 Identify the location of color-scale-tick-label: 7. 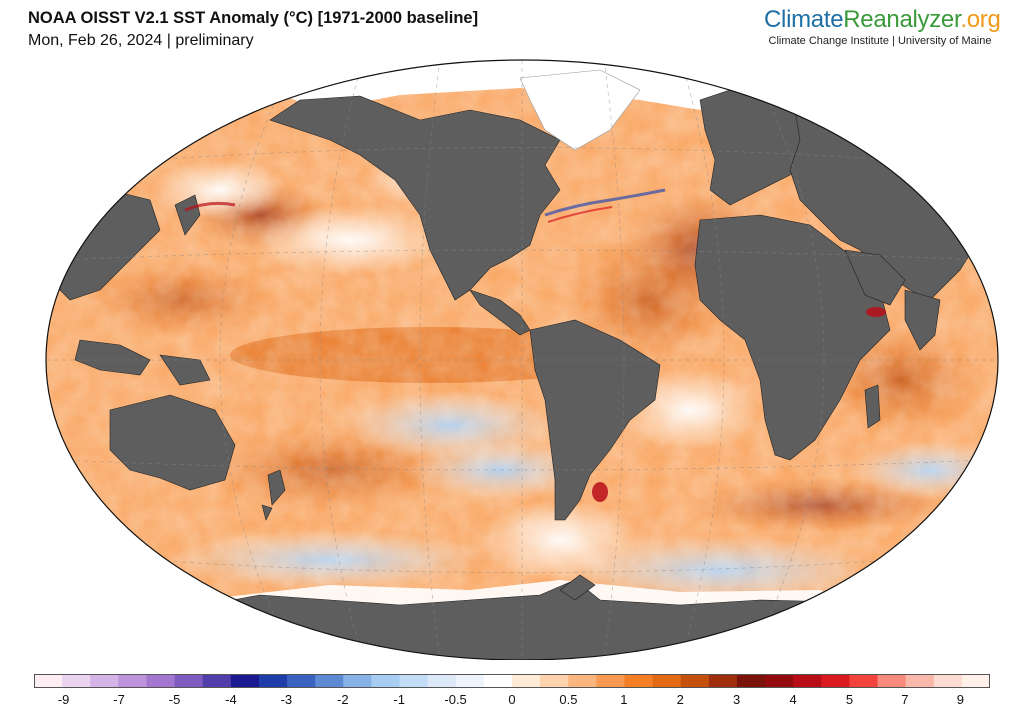
(905, 699).